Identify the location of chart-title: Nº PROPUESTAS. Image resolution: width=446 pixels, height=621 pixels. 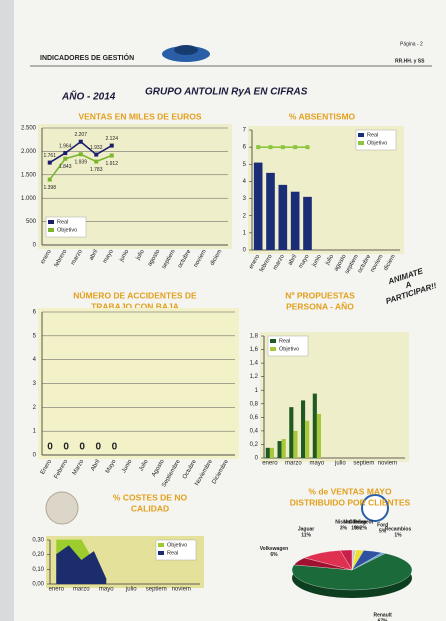
(320, 295).